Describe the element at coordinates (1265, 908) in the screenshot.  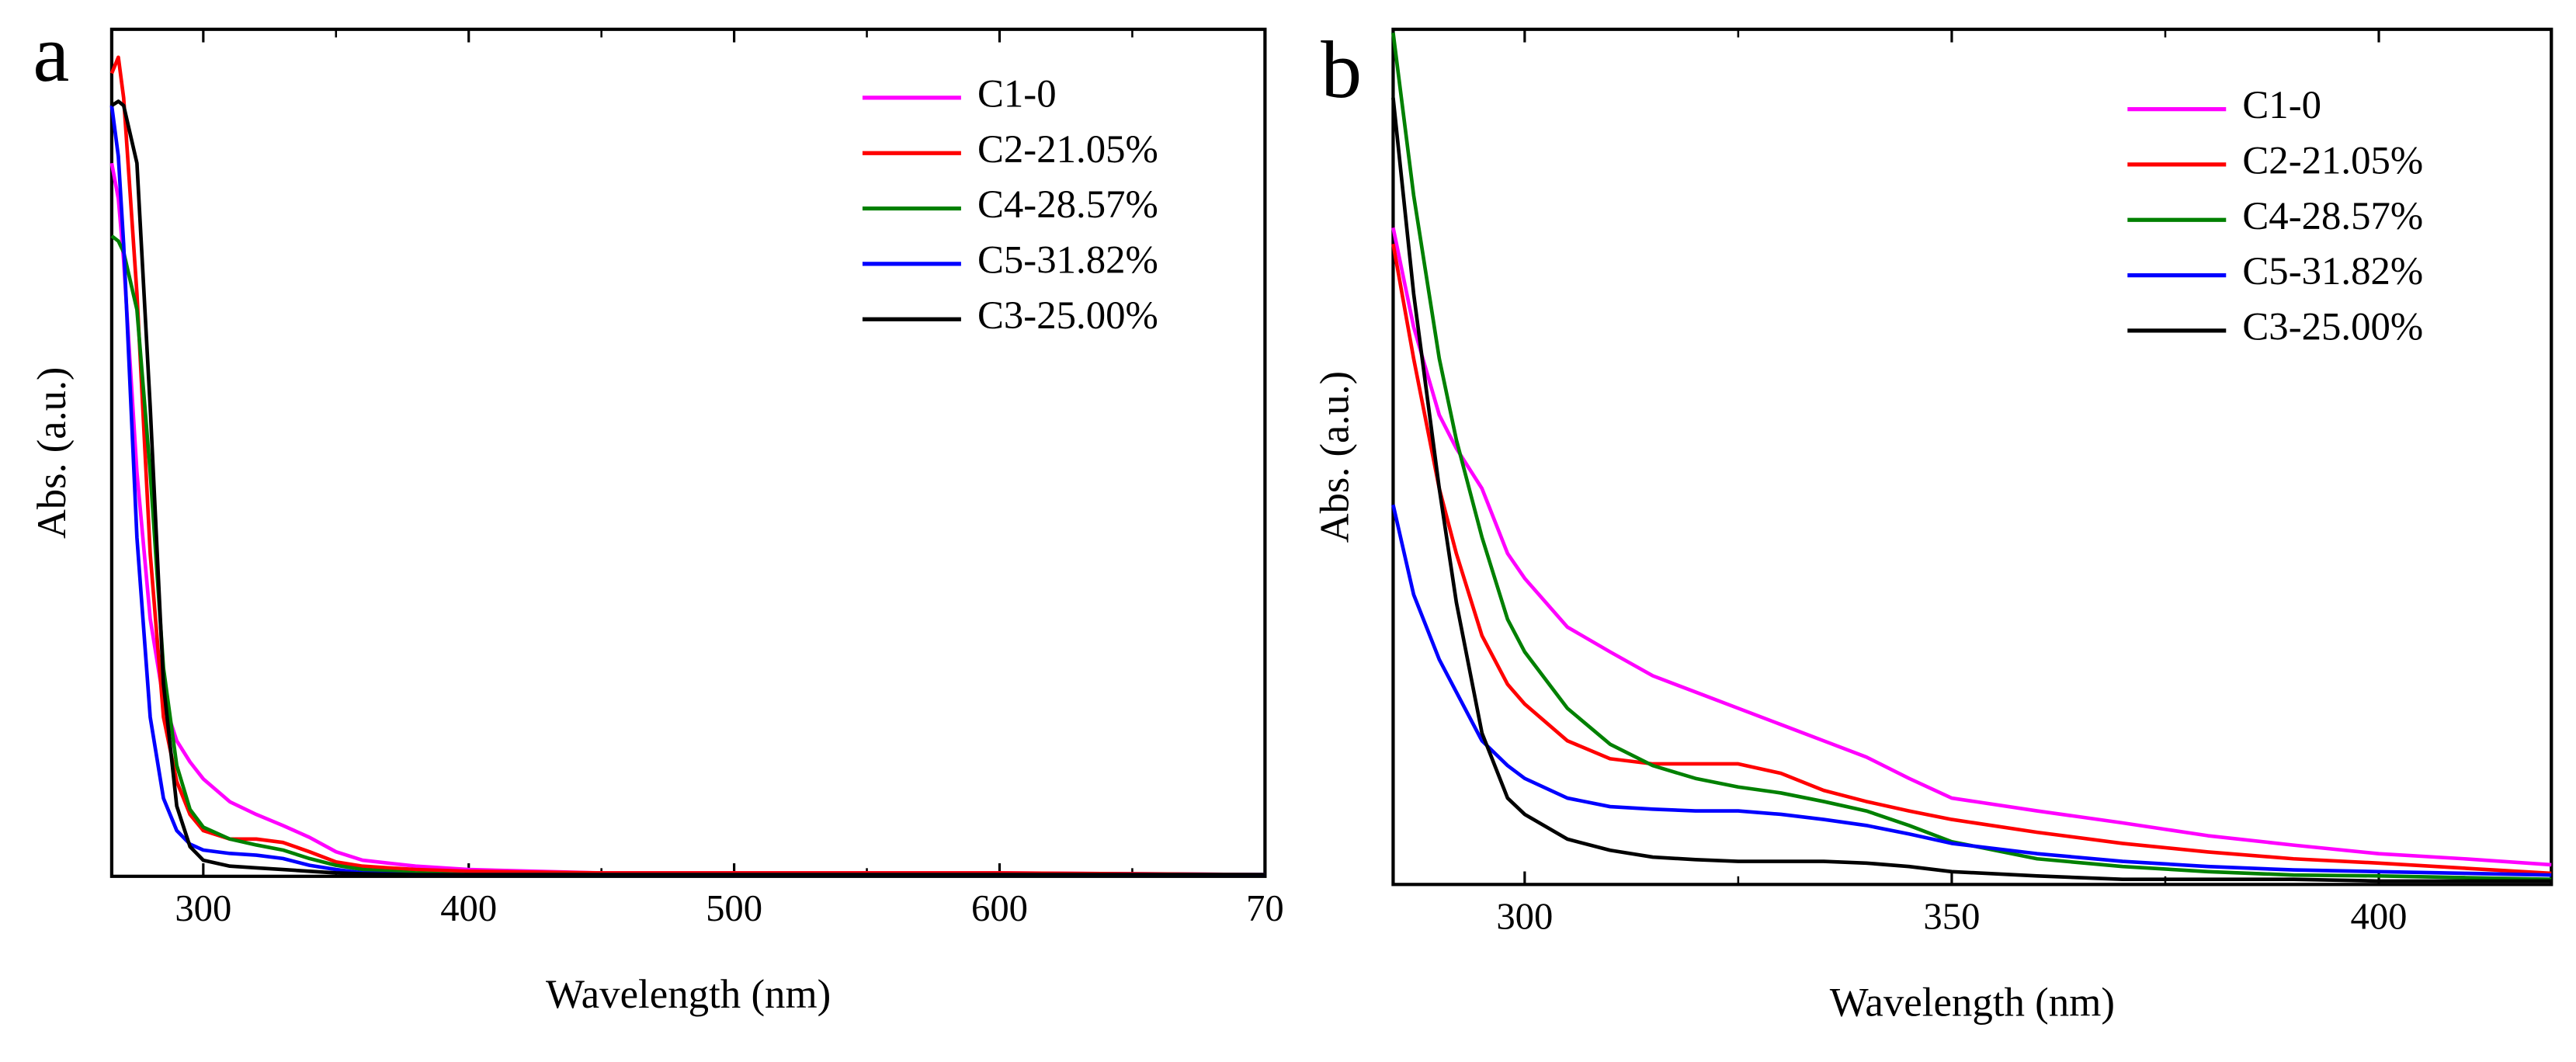
I see `x-tick-label: 70` at that location.